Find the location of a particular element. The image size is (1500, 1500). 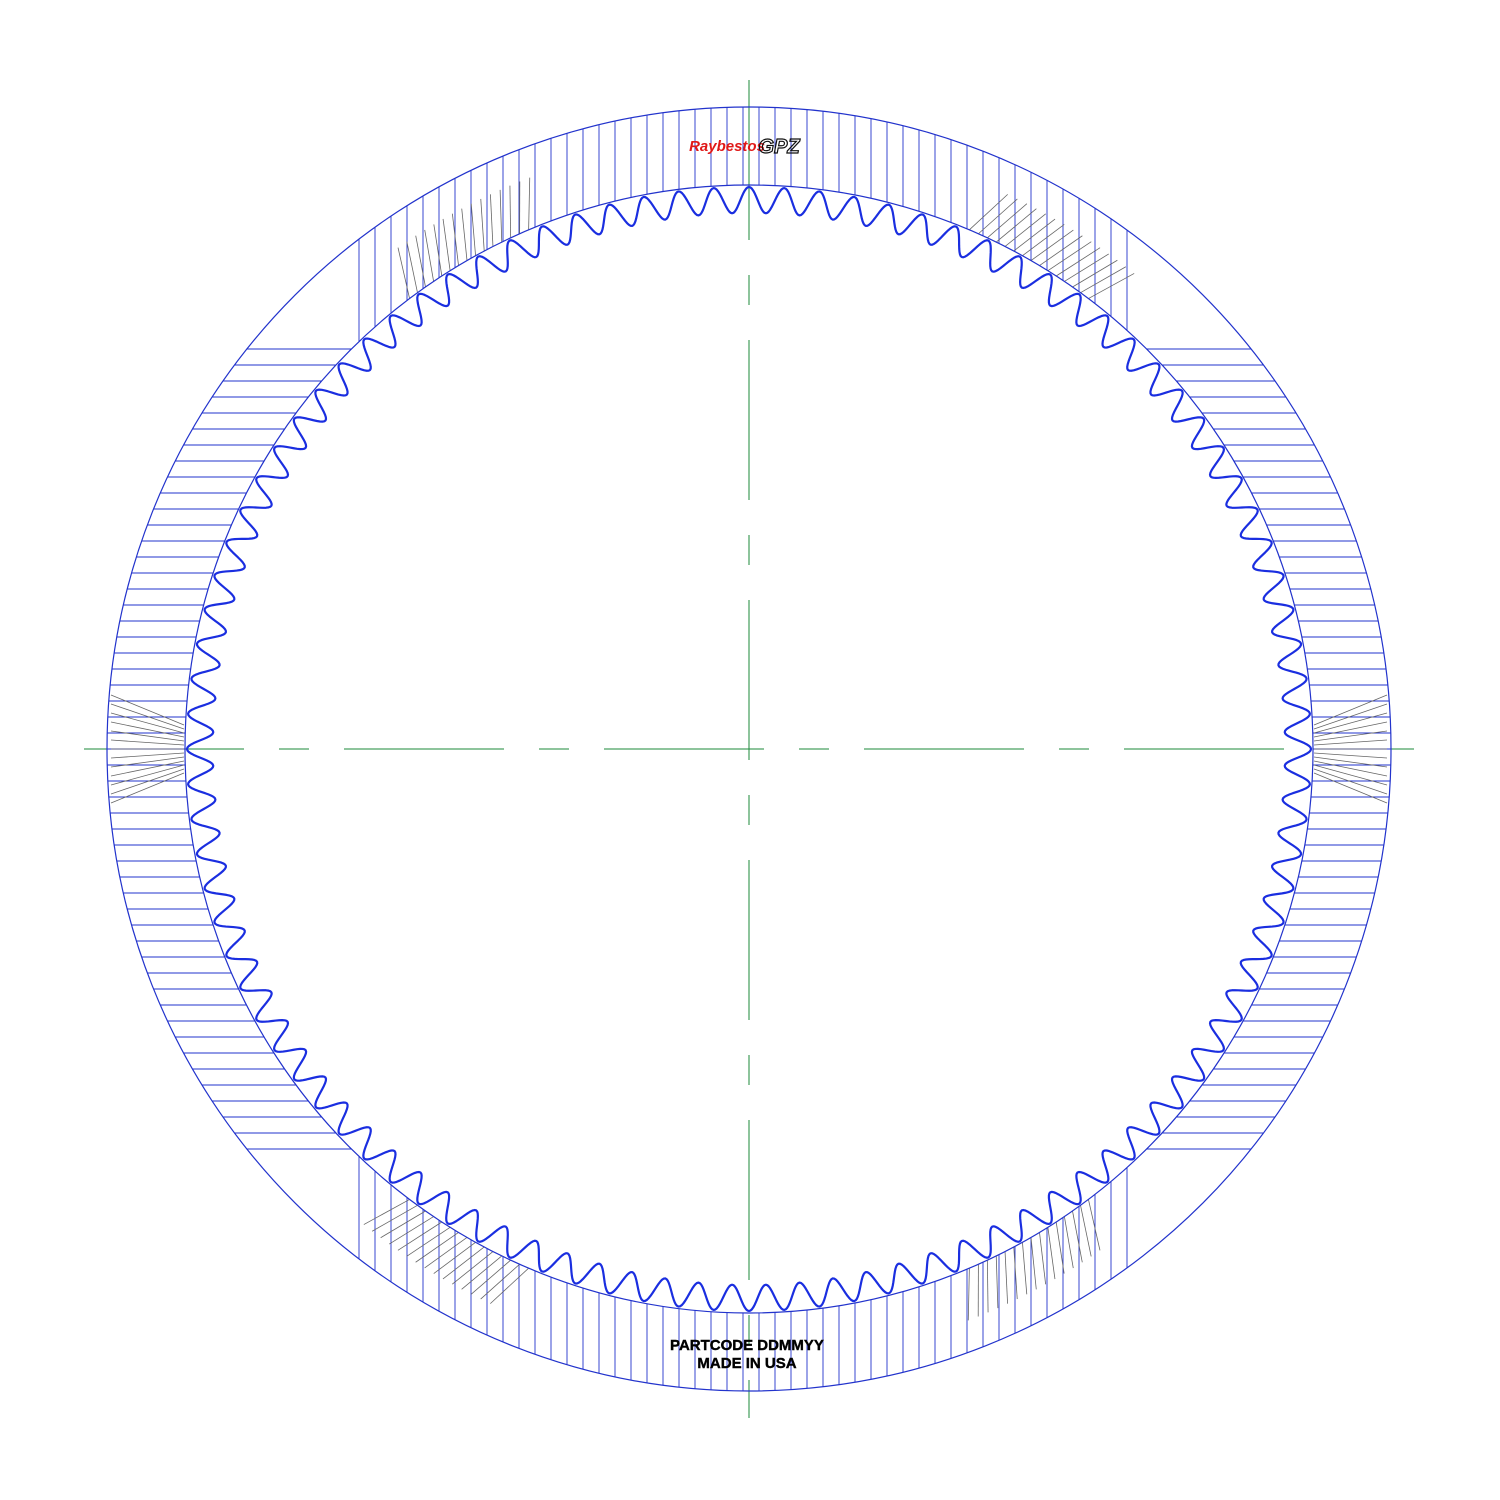

brand-logo: Raybestos GPZ is located at coordinates (745, 146).